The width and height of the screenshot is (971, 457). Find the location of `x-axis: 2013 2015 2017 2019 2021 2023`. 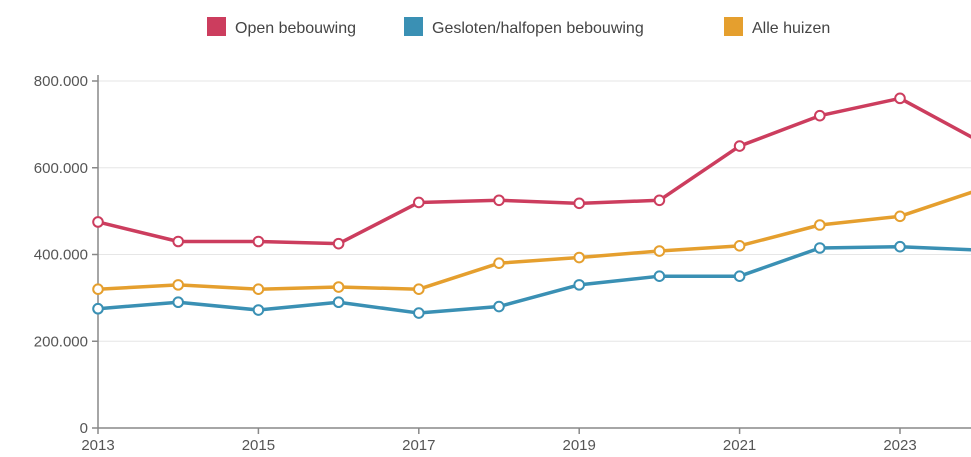

x-axis: 2013 2015 2017 2019 2021 2023 is located at coordinates (526, 440).